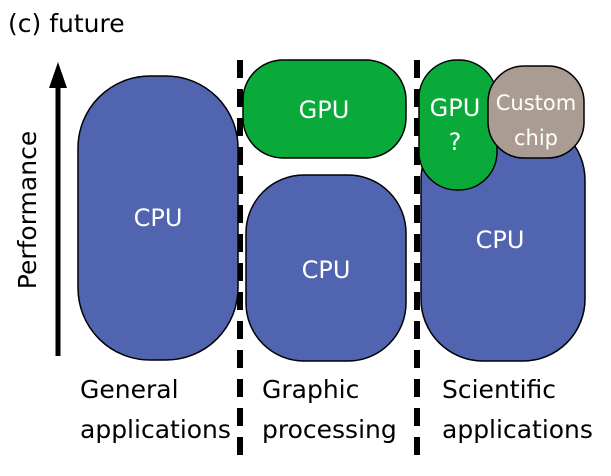 The image size is (611, 476). What do you see at coordinates (155, 429) in the screenshot?
I see `column-label-general-2: applications` at bounding box center [155, 429].